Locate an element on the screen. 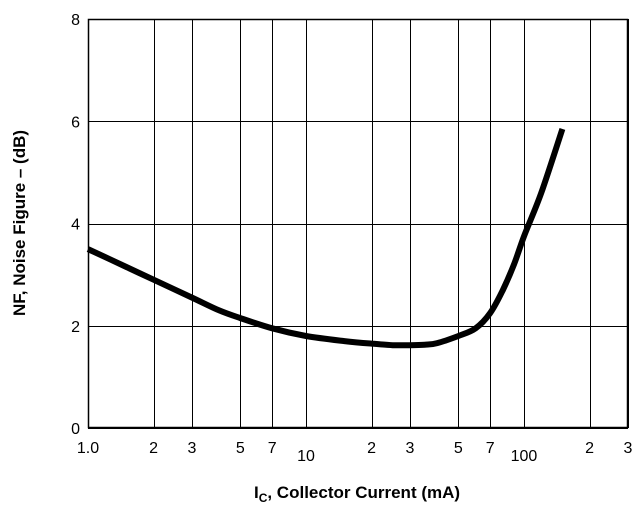  y-tick-labels: 0 2 4 6 8 is located at coordinates (75, 225).